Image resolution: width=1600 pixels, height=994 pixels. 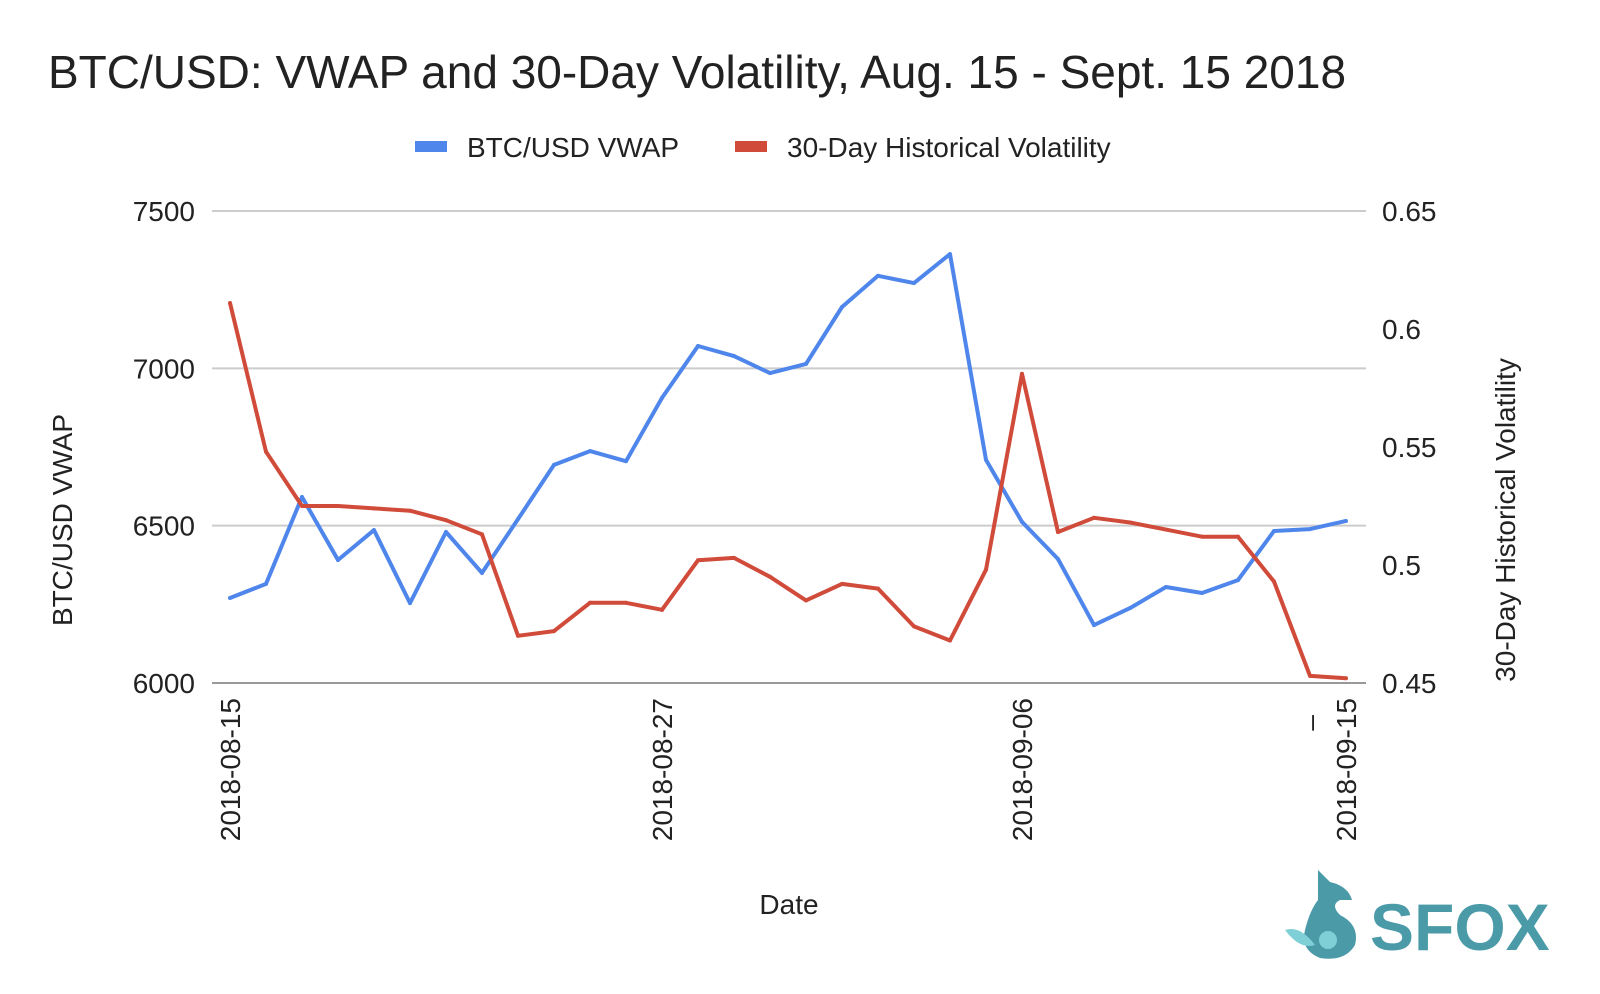 I want to click on y2-tick-label: 0.55, so click(x=1409, y=447).